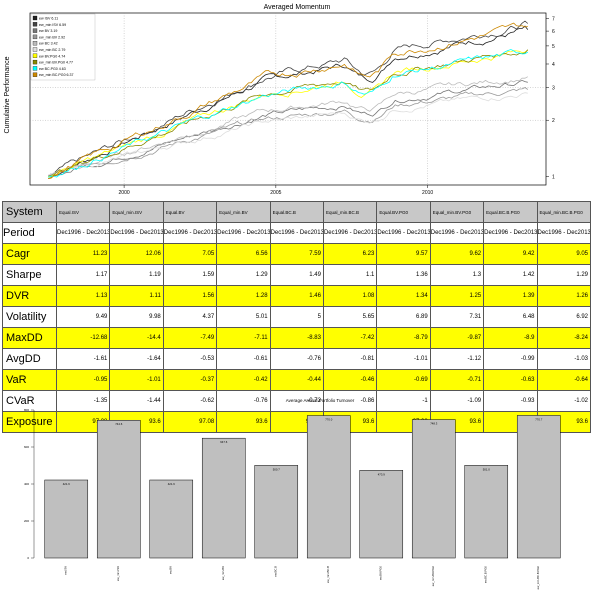 The height and width of the screenshot is (595, 595). What do you see at coordinates (485, 575) in the screenshot?
I see `x-tick-label: ew.BC.B.PG0` at bounding box center [485, 575].